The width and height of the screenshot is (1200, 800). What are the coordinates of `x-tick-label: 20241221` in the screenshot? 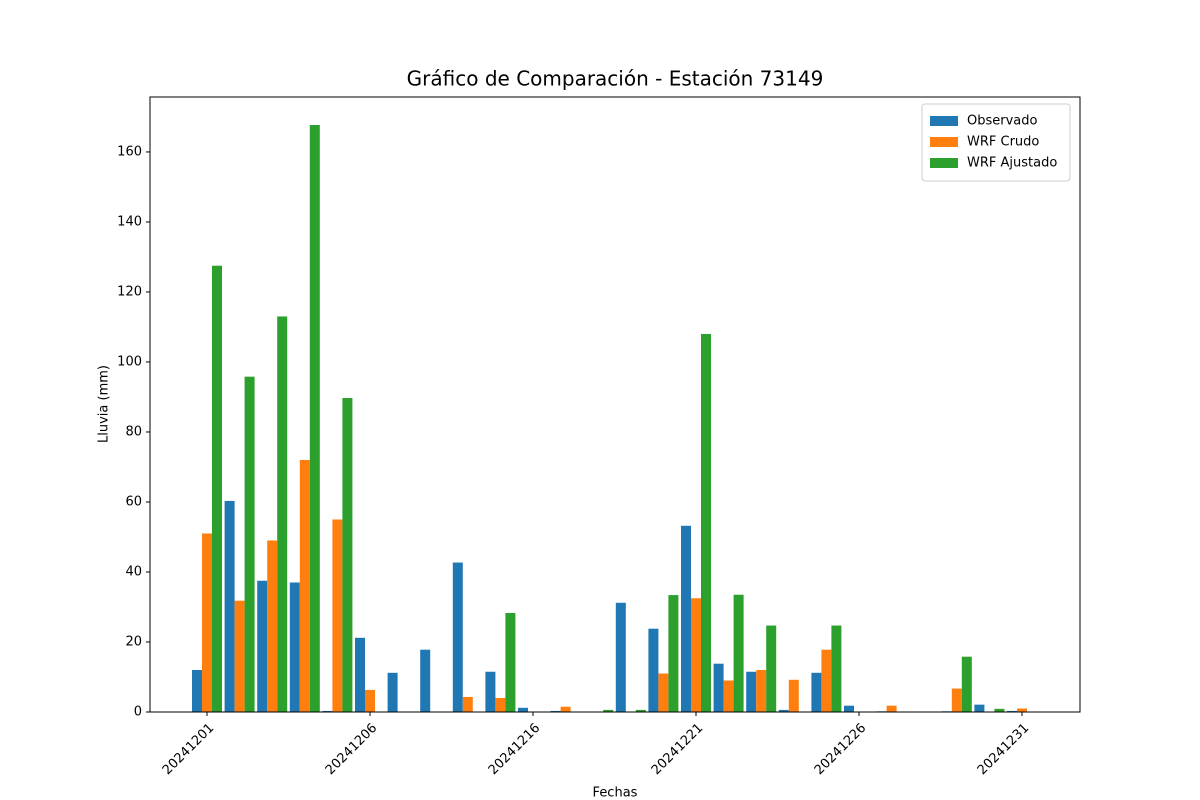 It's located at (677, 749).